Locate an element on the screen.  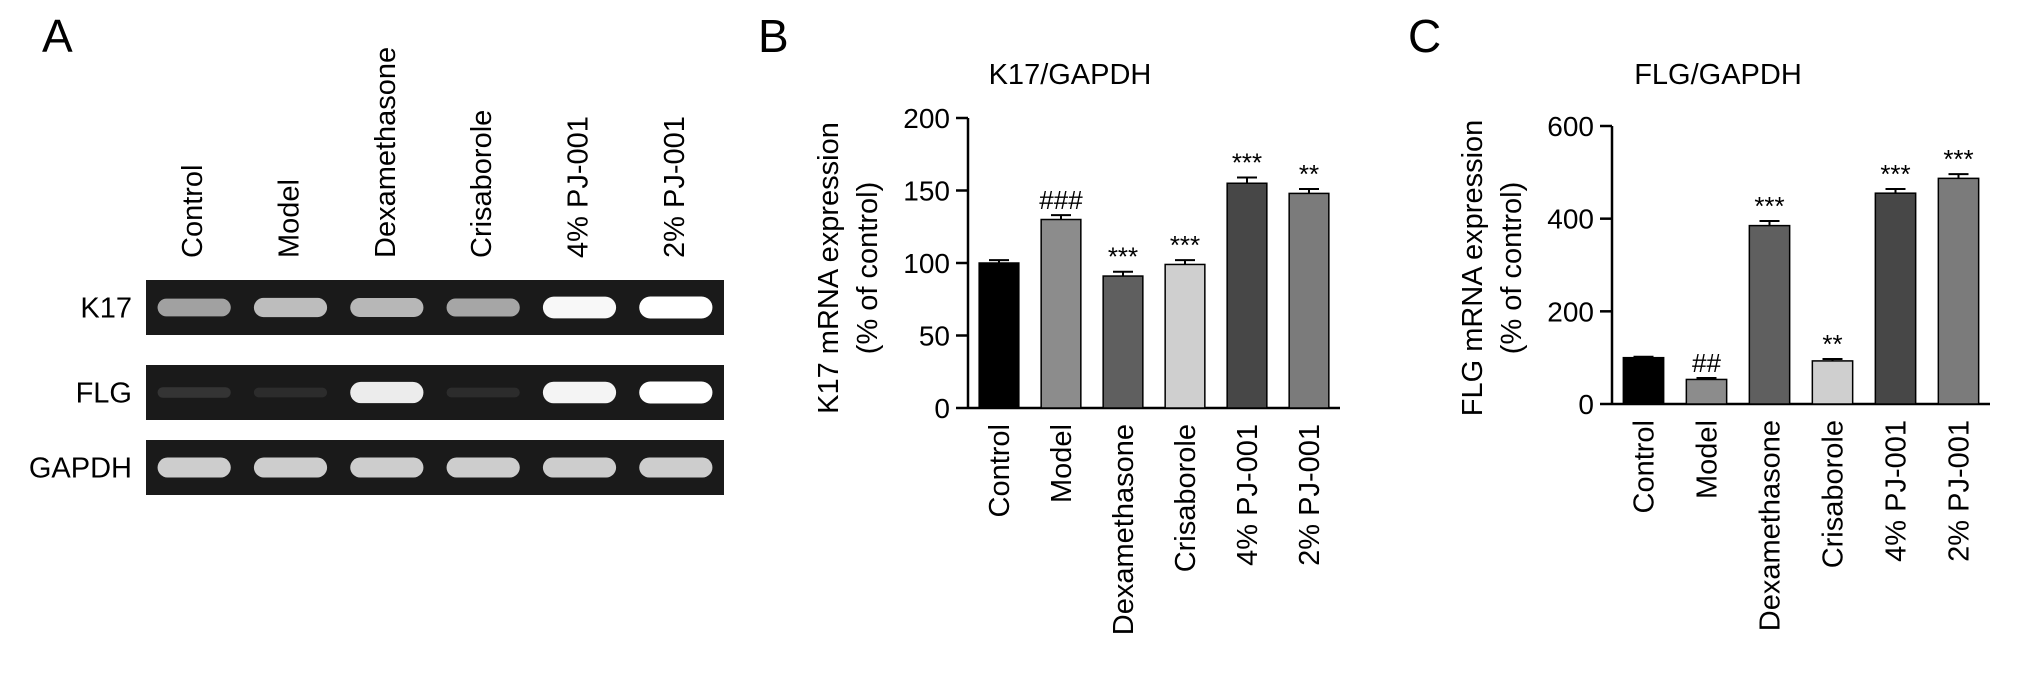
chart-b-ylabel-line2: (% of control) is located at coordinates (868, 268).